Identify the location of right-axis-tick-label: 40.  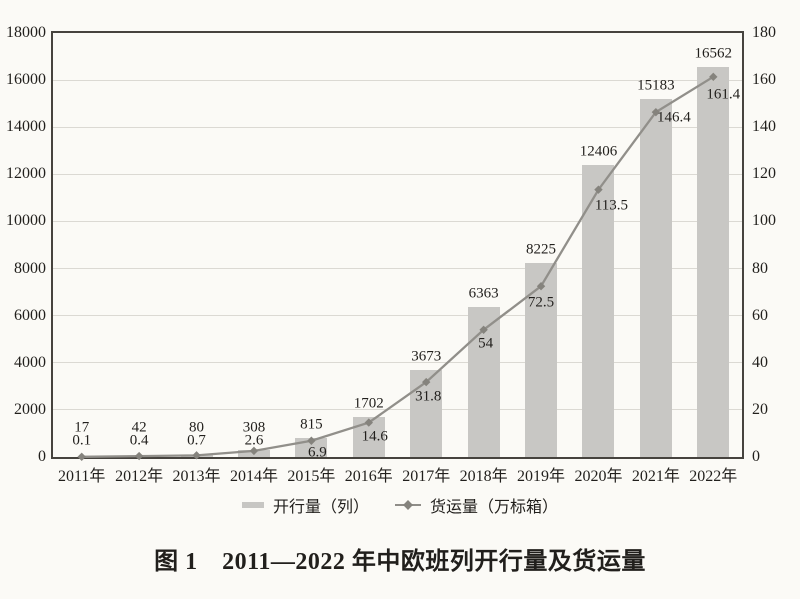
(760, 362).